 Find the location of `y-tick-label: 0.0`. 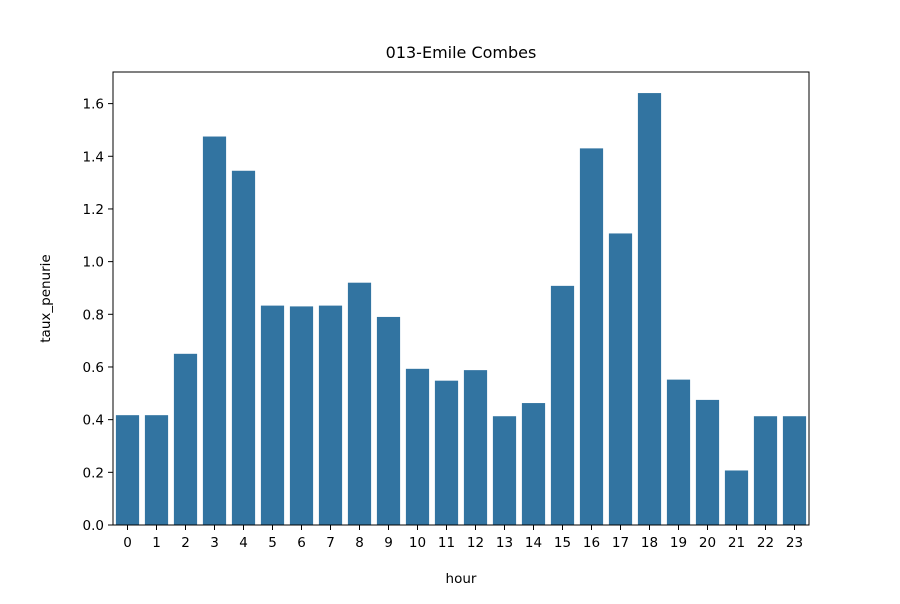

y-tick-label: 0.0 is located at coordinates (93, 526).